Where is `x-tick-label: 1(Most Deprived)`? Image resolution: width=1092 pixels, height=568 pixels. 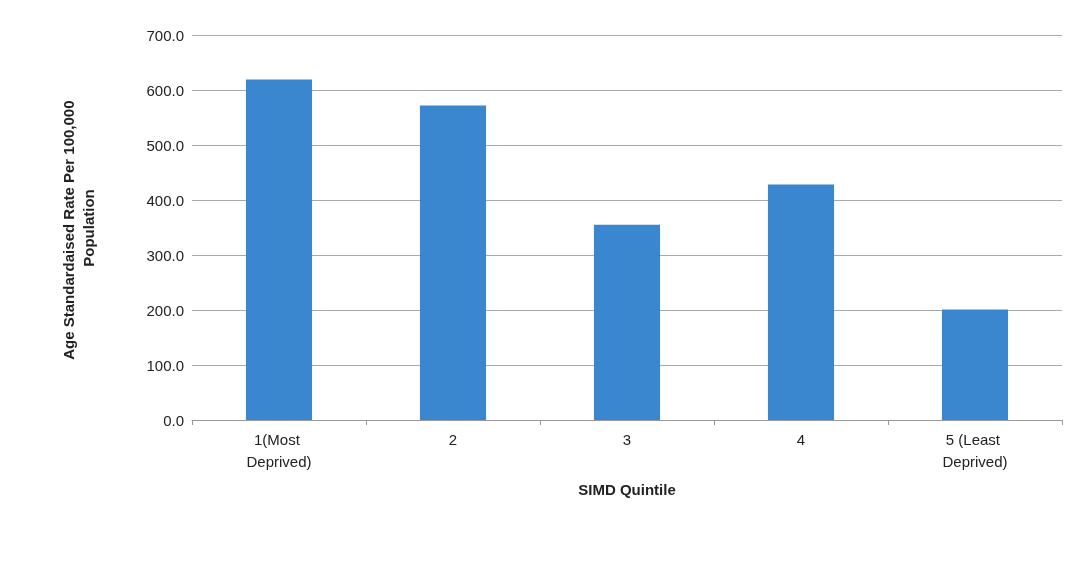 x-tick-label: 1(Most Deprived) is located at coordinates (279, 450).